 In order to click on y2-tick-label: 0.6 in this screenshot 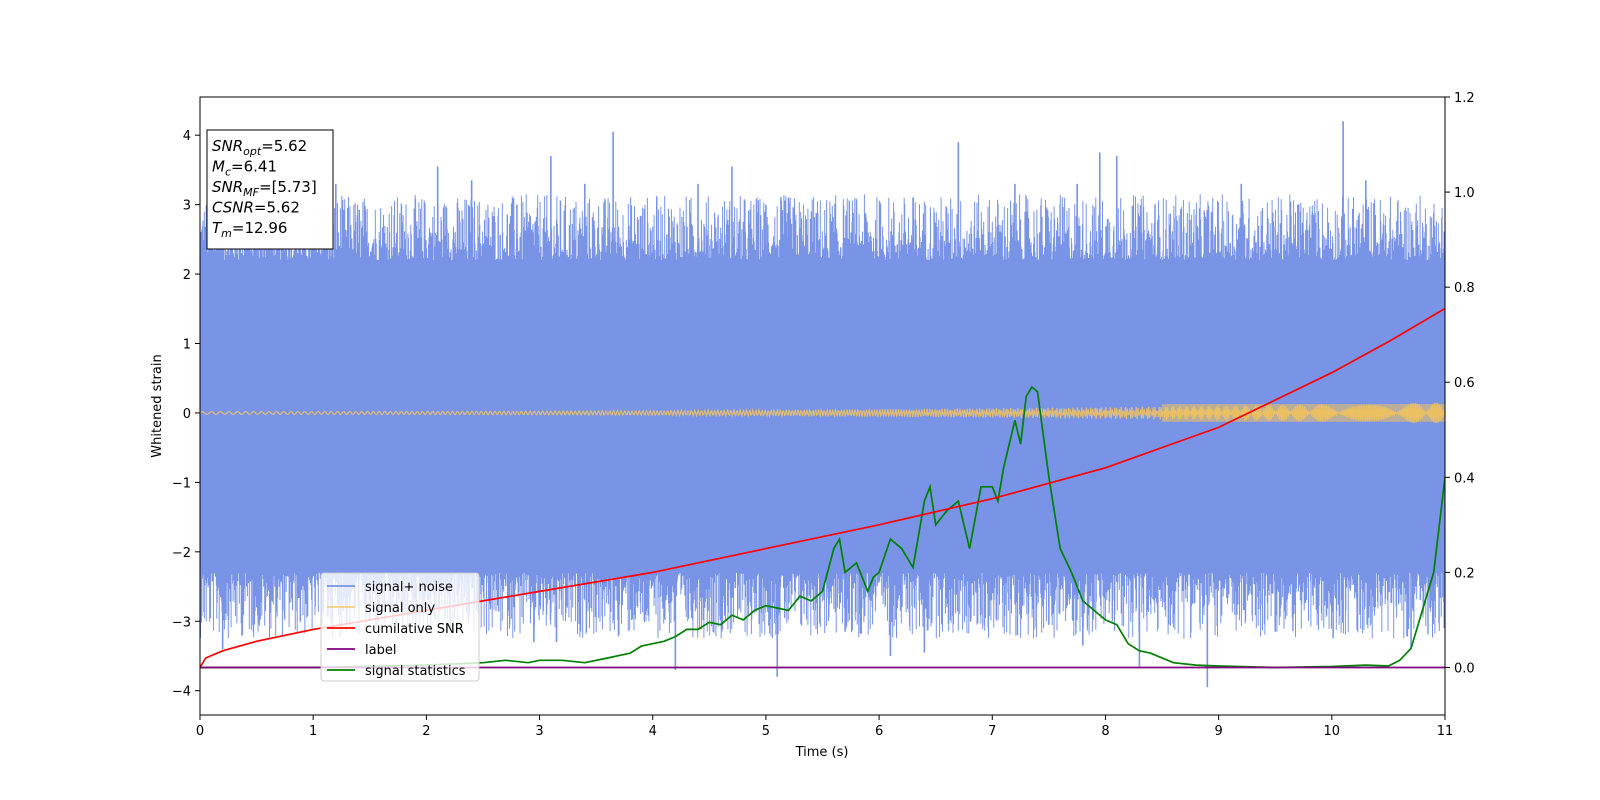, I will do `click(1464, 383)`.